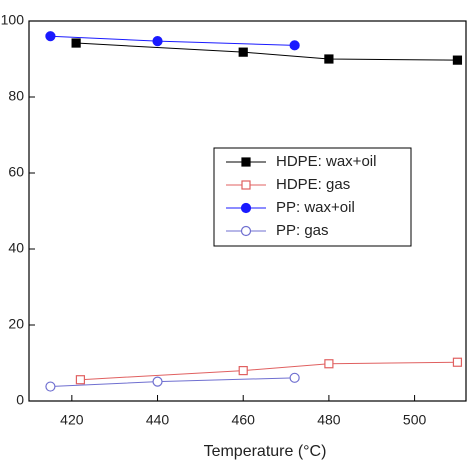 The image size is (474, 474). I want to click on x-tick-label: 460, so click(244, 420).